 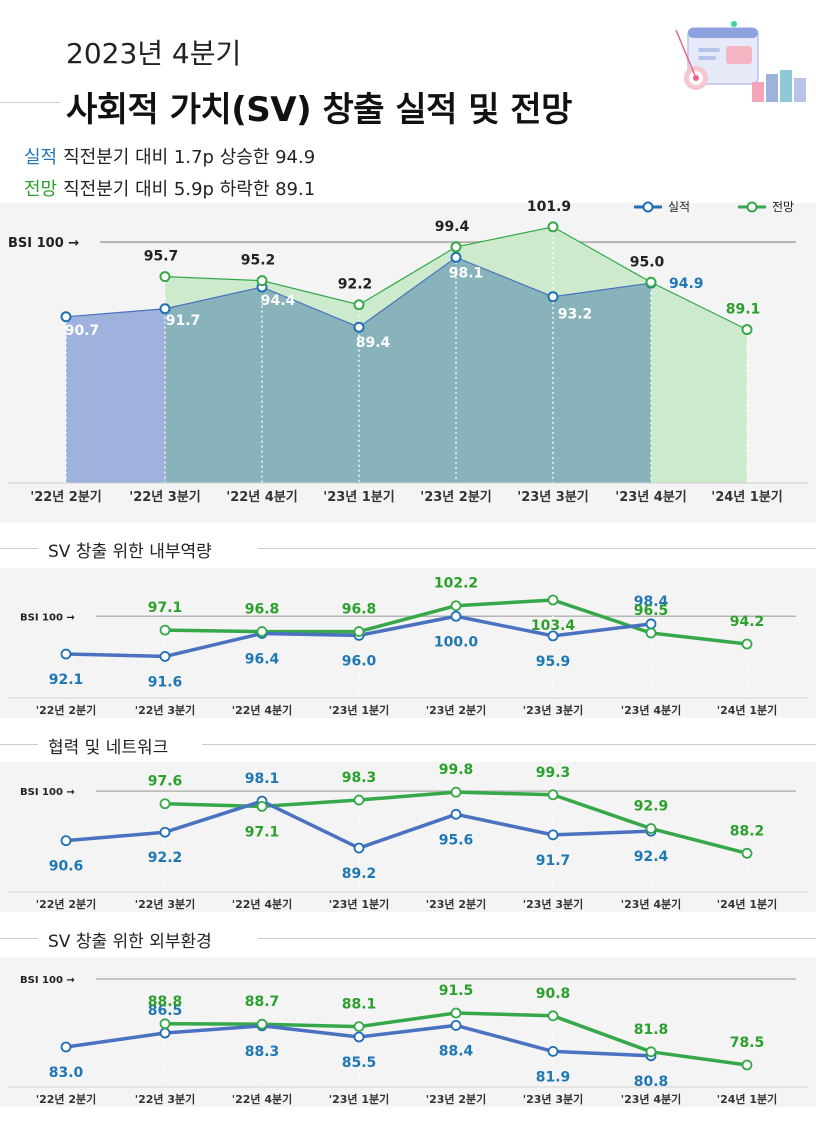 I want to click on section-rule-external-right, so click(x=537, y=938).